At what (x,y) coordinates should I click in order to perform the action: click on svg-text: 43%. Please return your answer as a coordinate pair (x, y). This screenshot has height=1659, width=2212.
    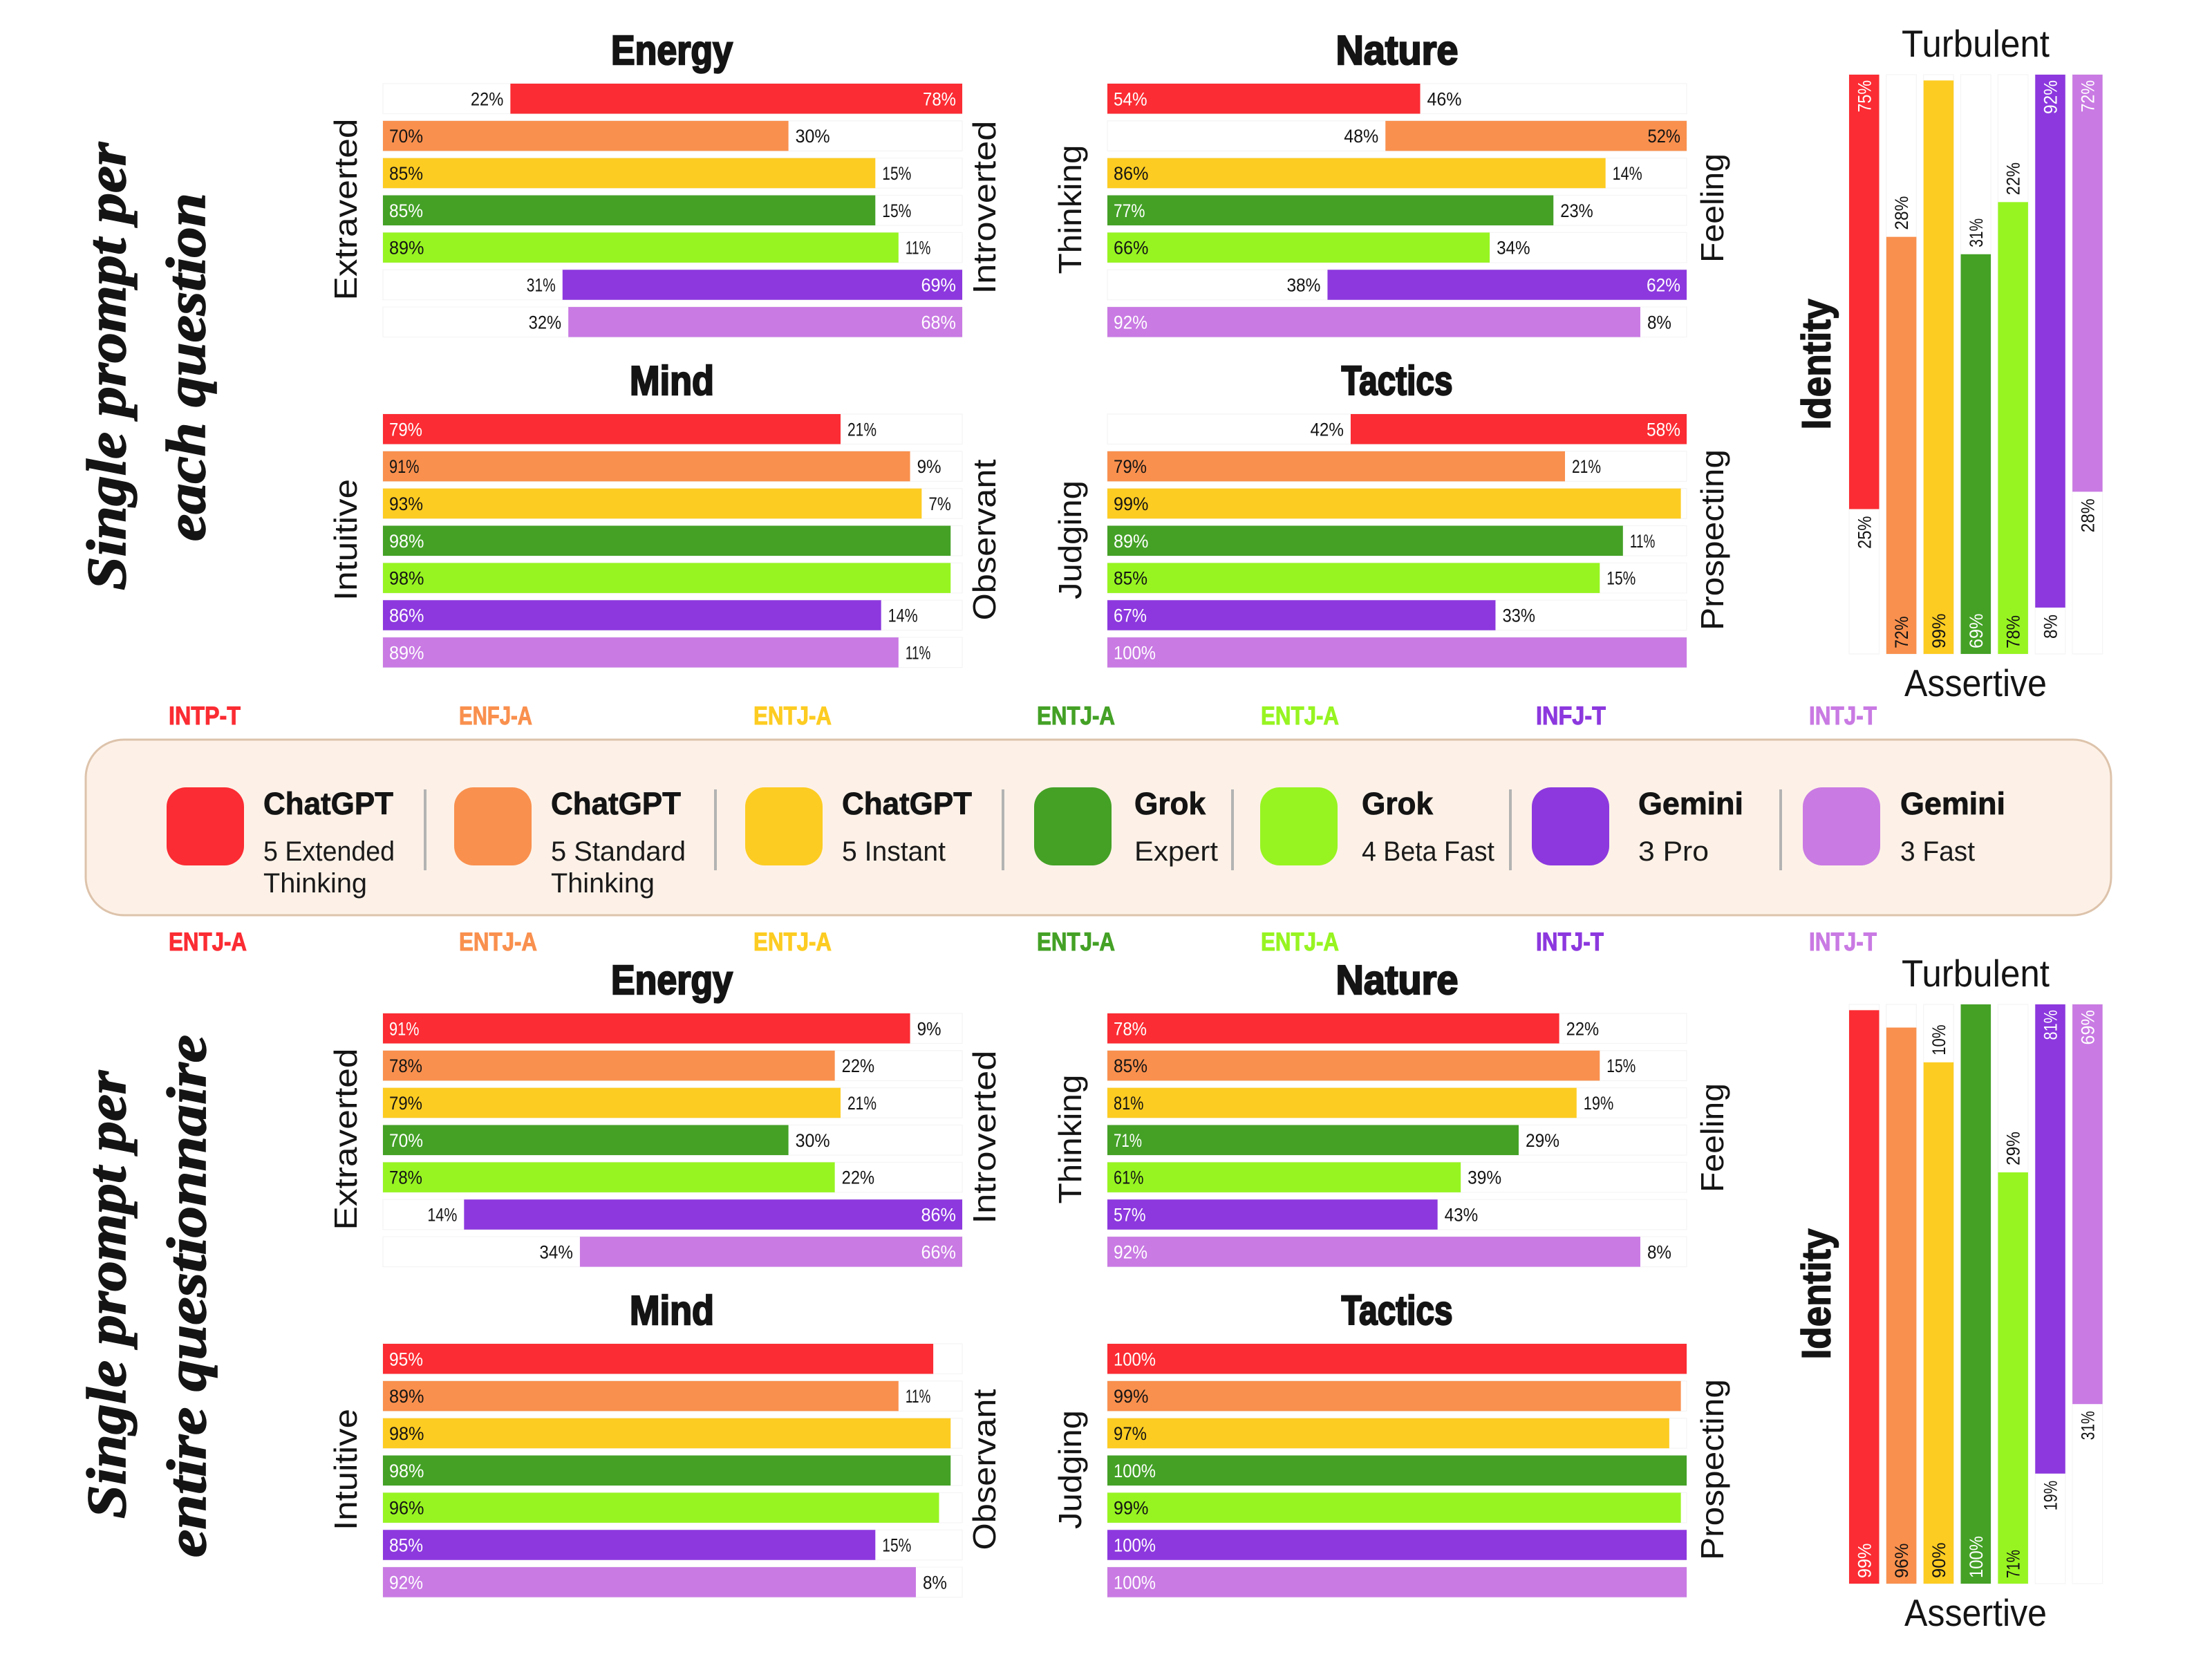
    Looking at the image, I should click on (1462, 1215).